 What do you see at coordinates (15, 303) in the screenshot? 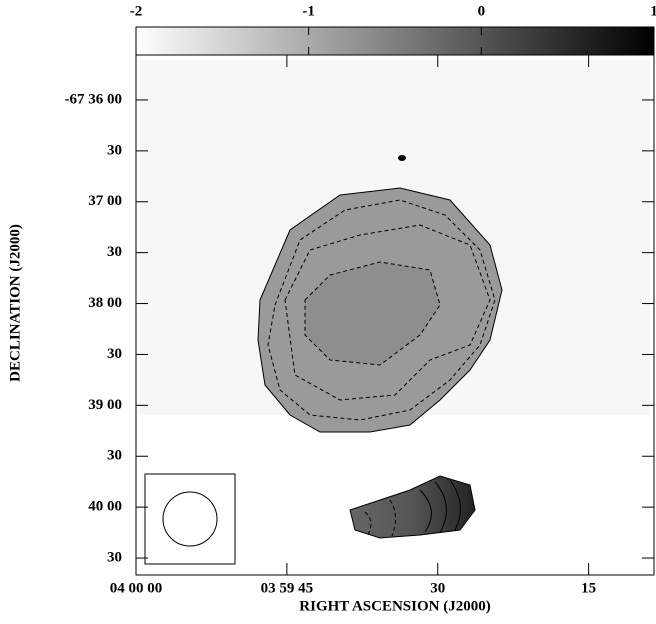
I see `y-axis-label: DECLINATION (J2000)` at bounding box center [15, 303].